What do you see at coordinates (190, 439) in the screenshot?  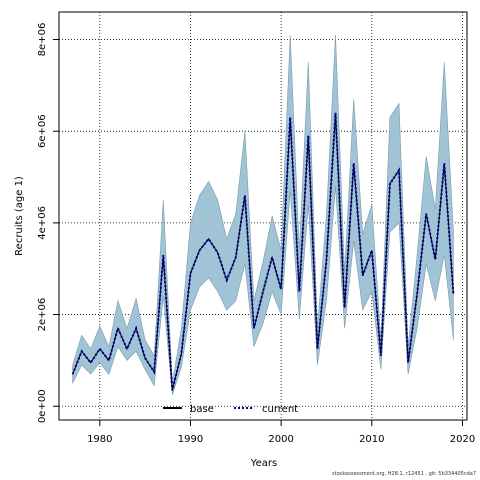 I see `x-tick-label: 1990` at bounding box center [190, 439].